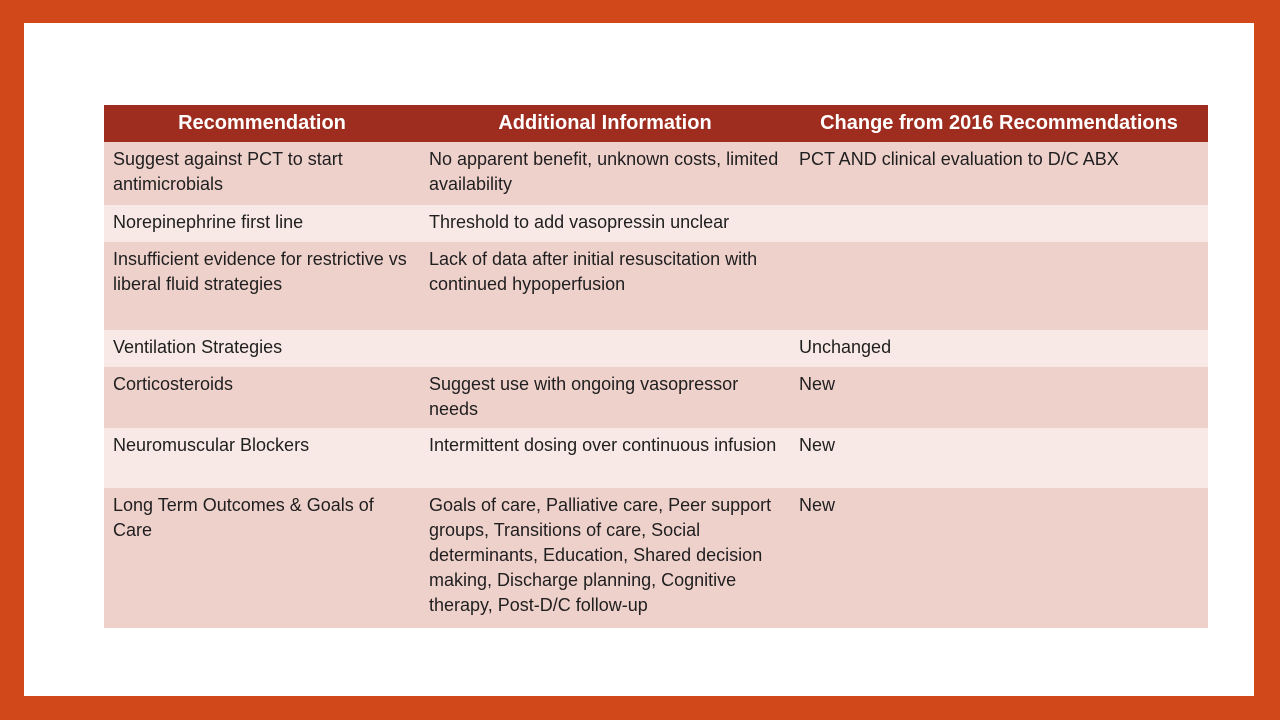 This screenshot has height=720, width=1280. What do you see at coordinates (262, 558) in the screenshot?
I see `cell-recommendation: Long Term Outcomes & Goals of Care` at bounding box center [262, 558].